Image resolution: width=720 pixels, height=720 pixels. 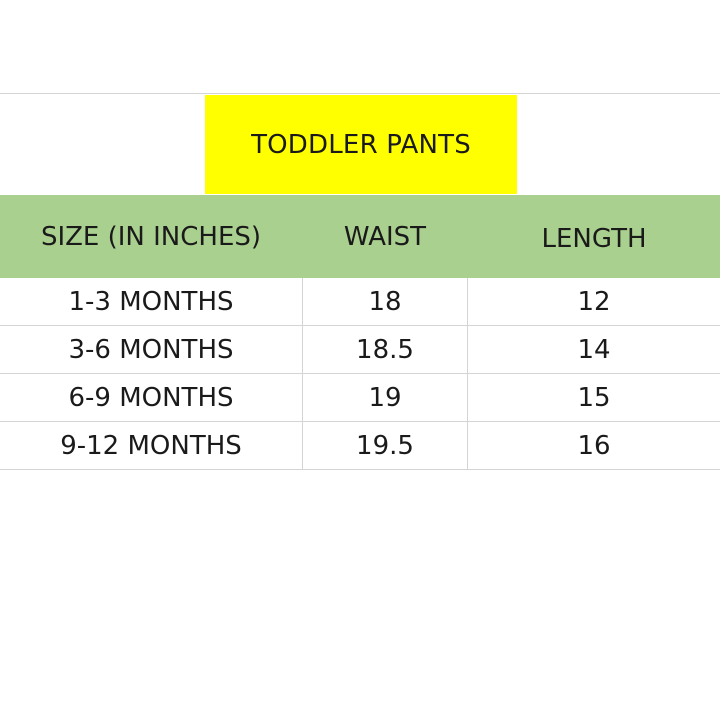 I want to click on table-row: 3-6 MONTHS 18.5 14, so click(x=360, y=350).